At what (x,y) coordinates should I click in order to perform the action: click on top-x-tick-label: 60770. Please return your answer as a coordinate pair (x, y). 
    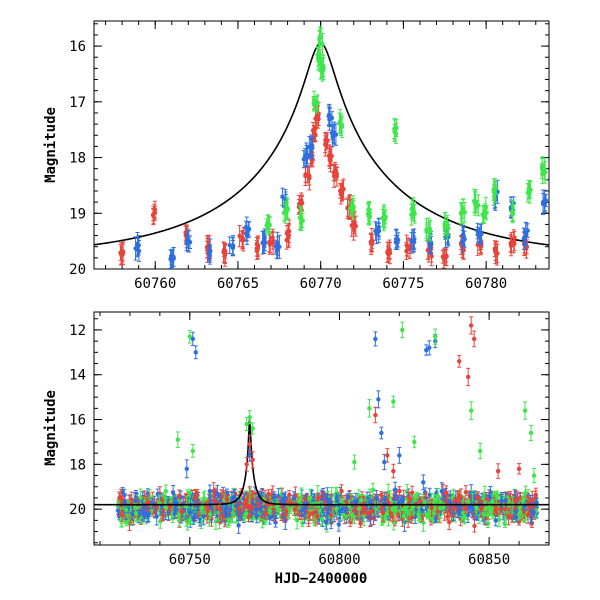
    Looking at the image, I should click on (321, 284).